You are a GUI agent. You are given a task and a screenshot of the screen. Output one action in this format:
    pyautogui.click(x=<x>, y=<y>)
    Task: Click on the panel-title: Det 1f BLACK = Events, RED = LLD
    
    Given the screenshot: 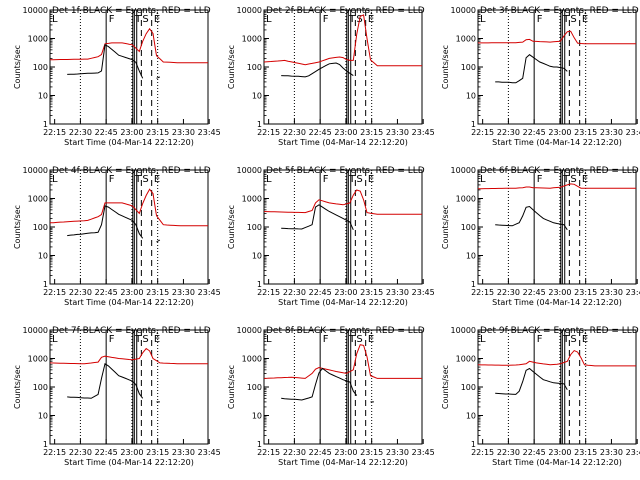 What is the action you would take?
    pyautogui.click(x=131, y=11)
    